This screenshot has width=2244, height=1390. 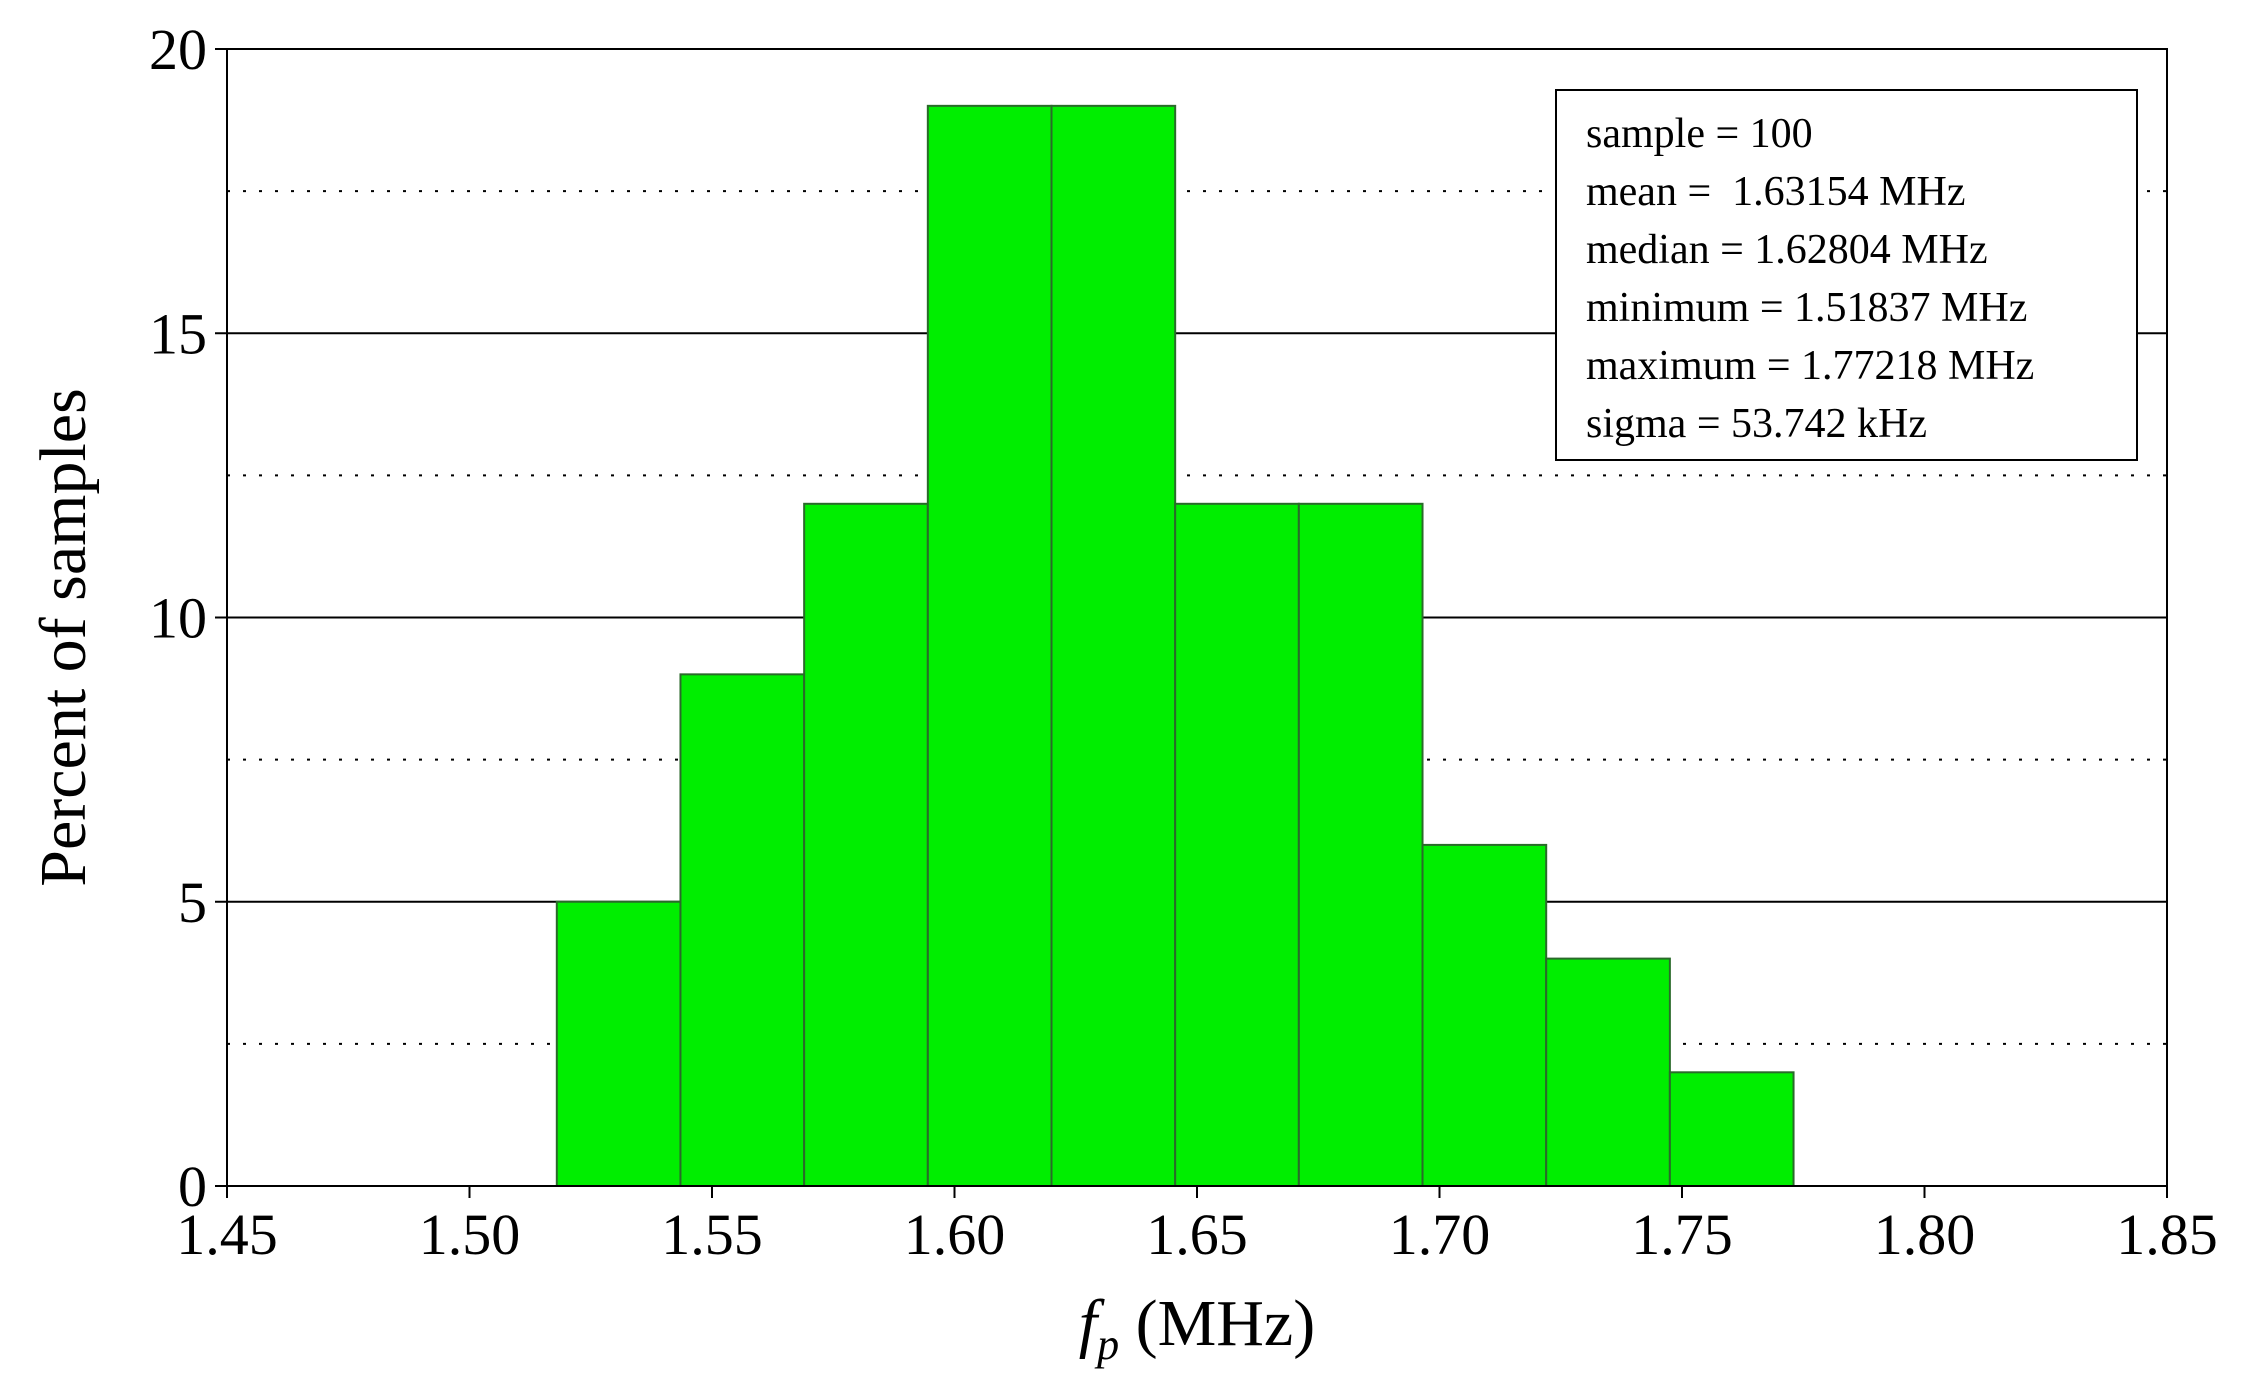 What do you see at coordinates (1682, 1234) in the screenshot?
I see `x-tick-label: 1.75` at bounding box center [1682, 1234].